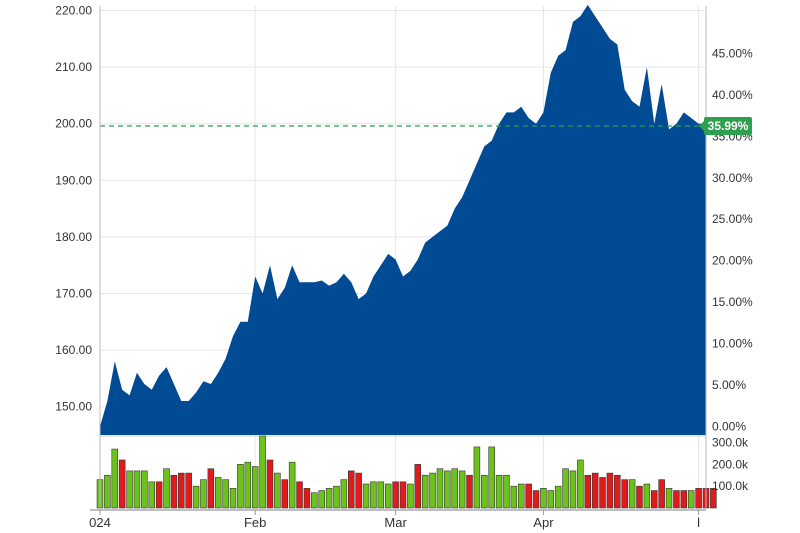 The height and width of the screenshot is (533, 800). I want to click on return-tick-label: 45.00%, so click(732, 53).